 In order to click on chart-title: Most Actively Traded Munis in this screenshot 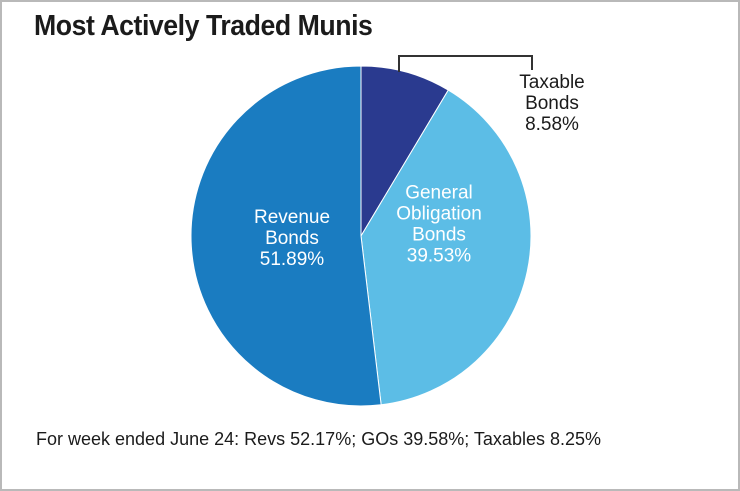, I will do `click(203, 26)`.